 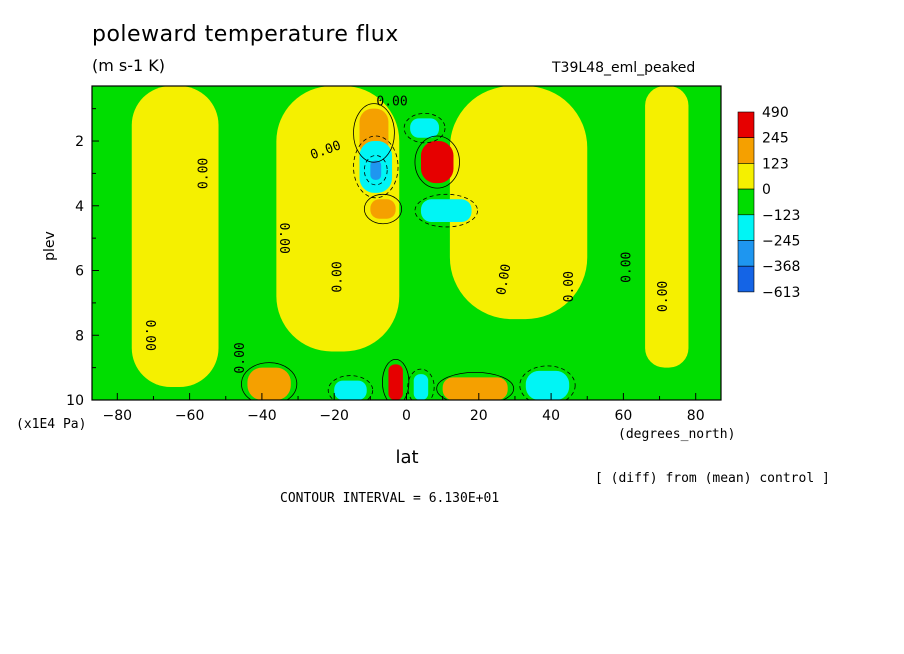 What do you see at coordinates (79, 142) in the screenshot?
I see `y-tick-label: 2` at bounding box center [79, 142].